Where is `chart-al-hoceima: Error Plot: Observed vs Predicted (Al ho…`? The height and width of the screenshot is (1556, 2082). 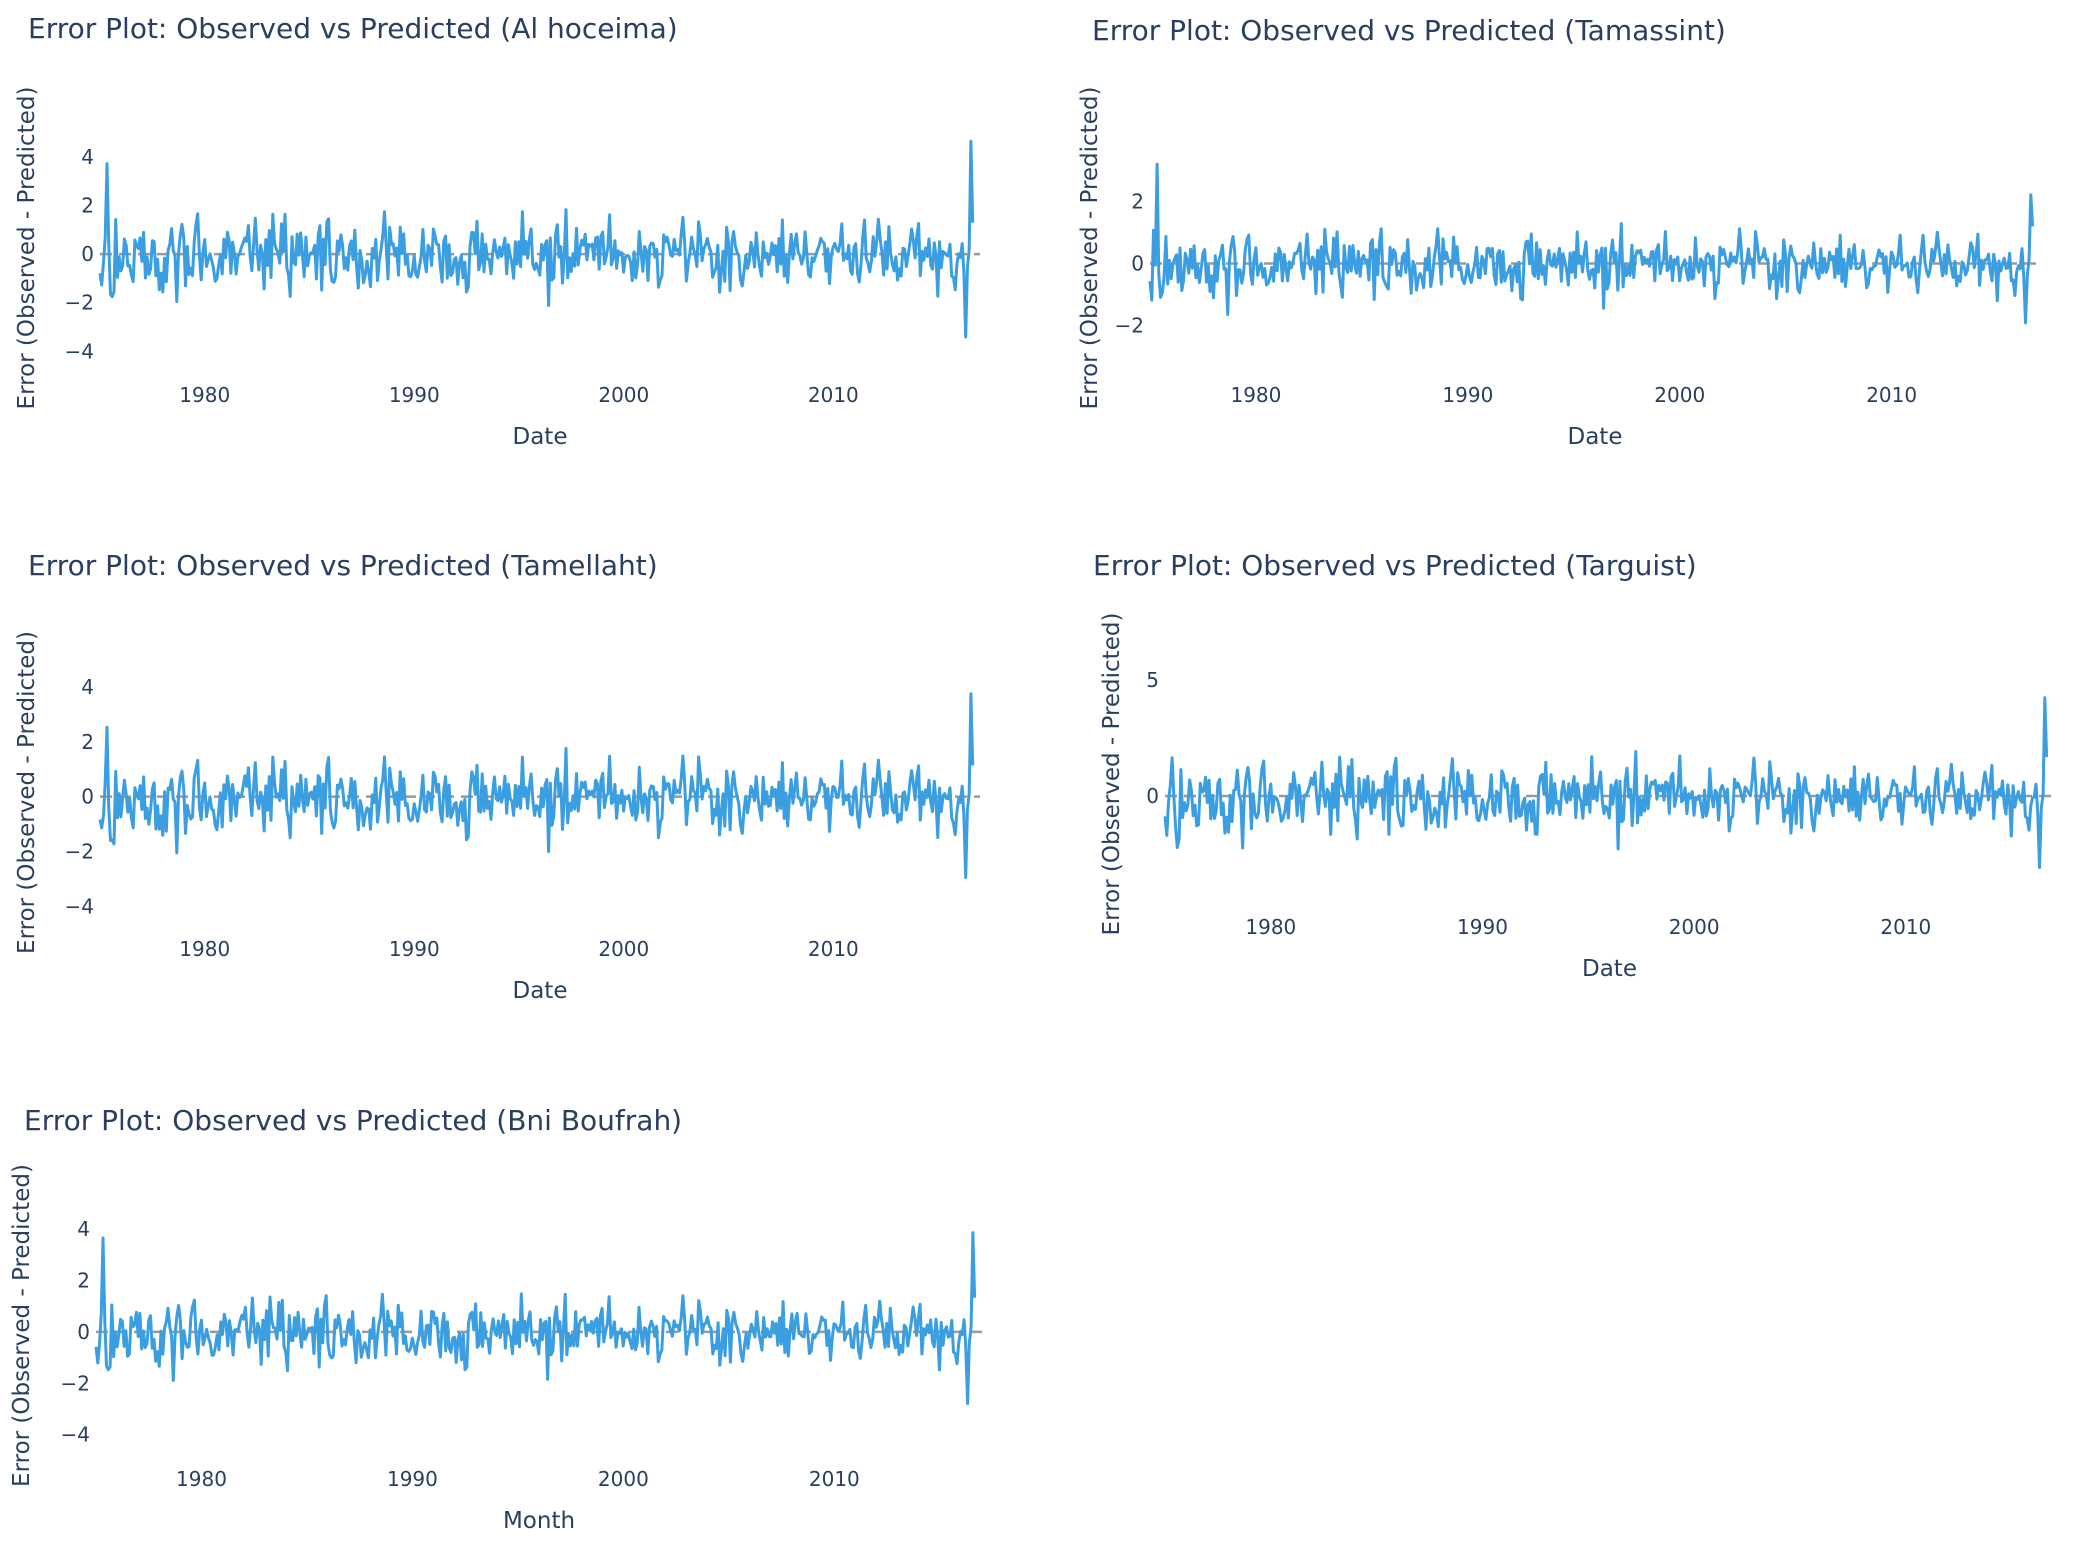 chart-al-hoceima: Error Plot: Observed vs Predicted (Al ho… is located at coordinates (497, 231).